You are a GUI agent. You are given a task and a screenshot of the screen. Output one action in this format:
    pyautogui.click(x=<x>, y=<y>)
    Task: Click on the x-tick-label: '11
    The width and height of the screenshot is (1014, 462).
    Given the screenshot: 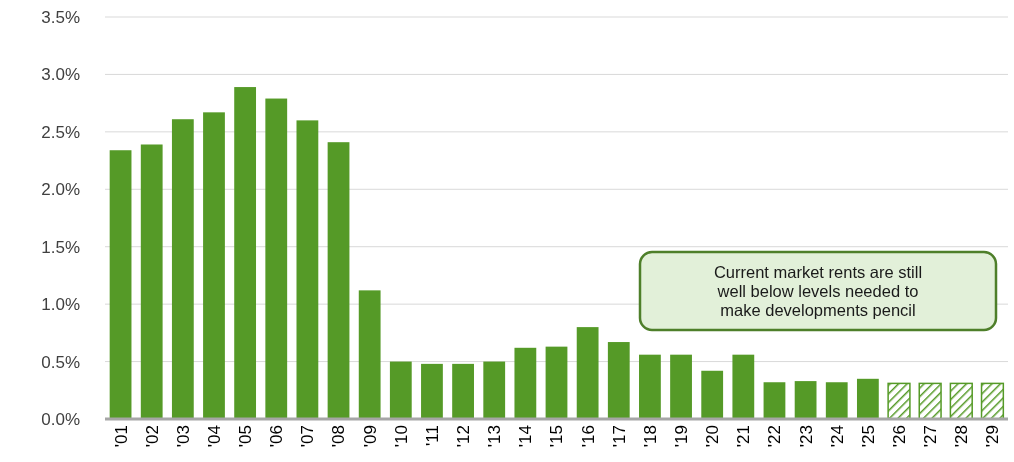 What is the action you would take?
    pyautogui.click(x=432, y=435)
    